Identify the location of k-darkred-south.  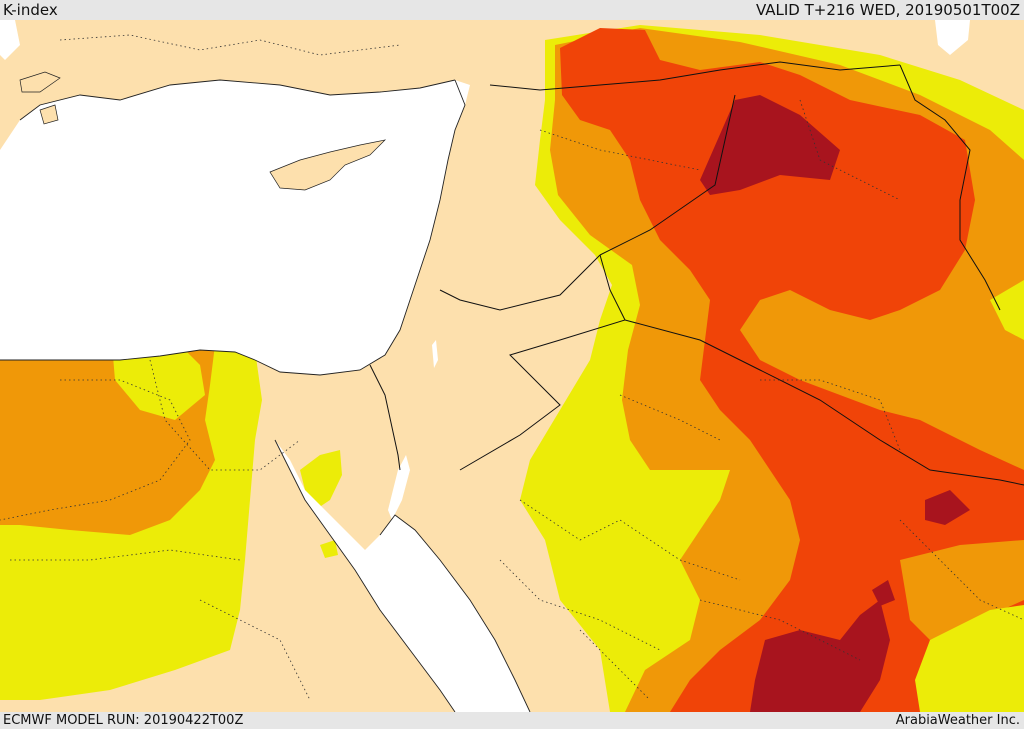
(820, 656).